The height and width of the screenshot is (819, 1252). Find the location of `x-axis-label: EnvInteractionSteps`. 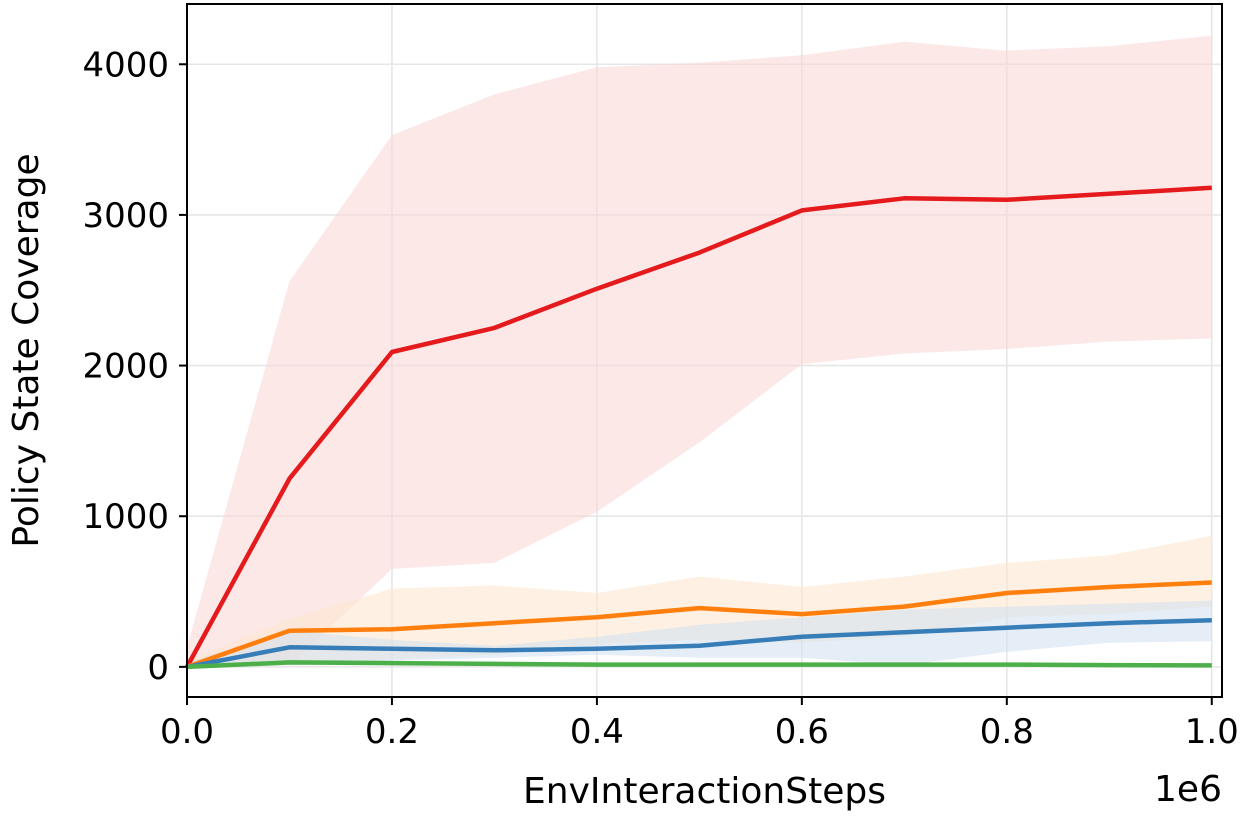

x-axis-label: EnvInteractionSteps is located at coordinates (704, 791).